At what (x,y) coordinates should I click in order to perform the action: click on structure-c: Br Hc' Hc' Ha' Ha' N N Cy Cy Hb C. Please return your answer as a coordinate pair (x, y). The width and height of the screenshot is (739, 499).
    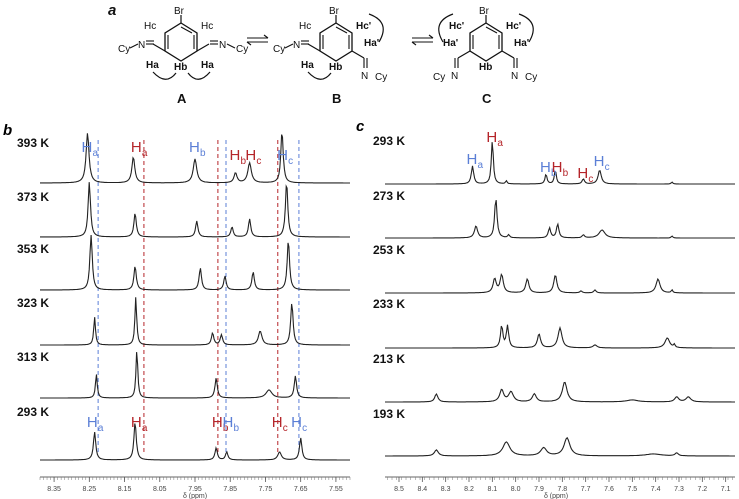
    Looking at the image, I should click on (485, 56).